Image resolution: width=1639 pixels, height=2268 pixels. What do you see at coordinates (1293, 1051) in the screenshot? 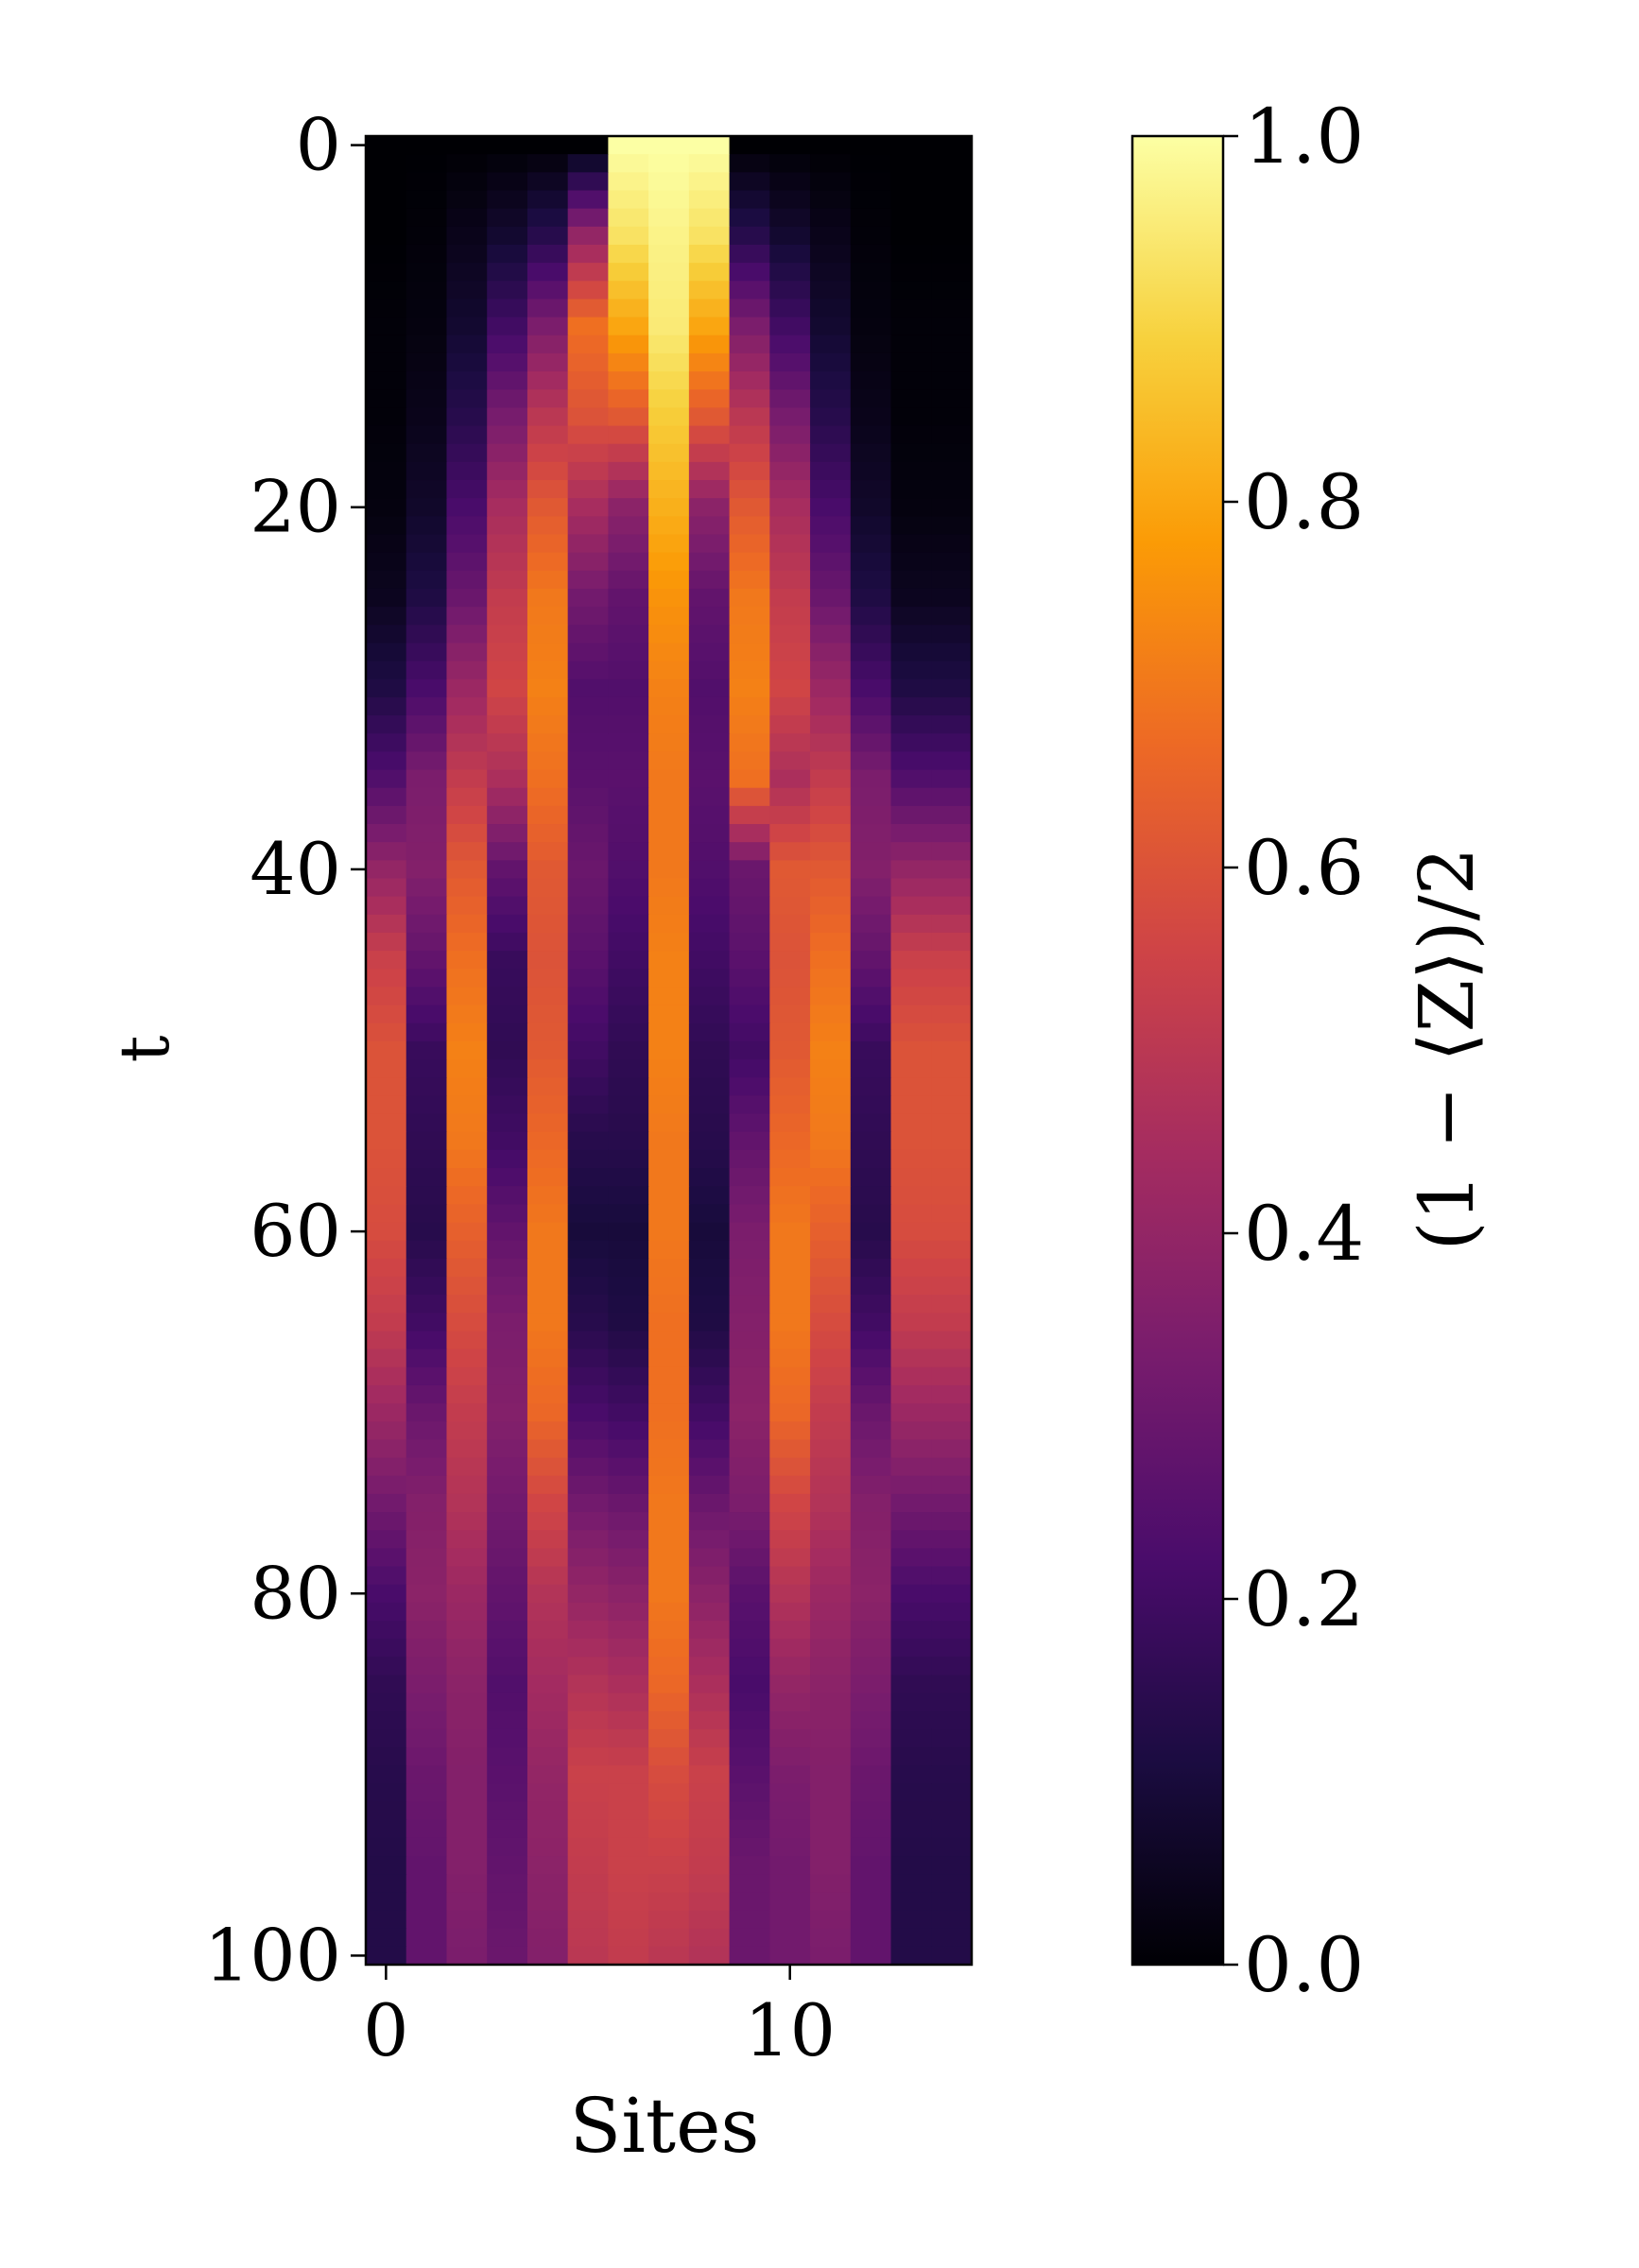
I see `colorbar-axis: 0.00.20.40.60.81.0` at bounding box center [1293, 1051].